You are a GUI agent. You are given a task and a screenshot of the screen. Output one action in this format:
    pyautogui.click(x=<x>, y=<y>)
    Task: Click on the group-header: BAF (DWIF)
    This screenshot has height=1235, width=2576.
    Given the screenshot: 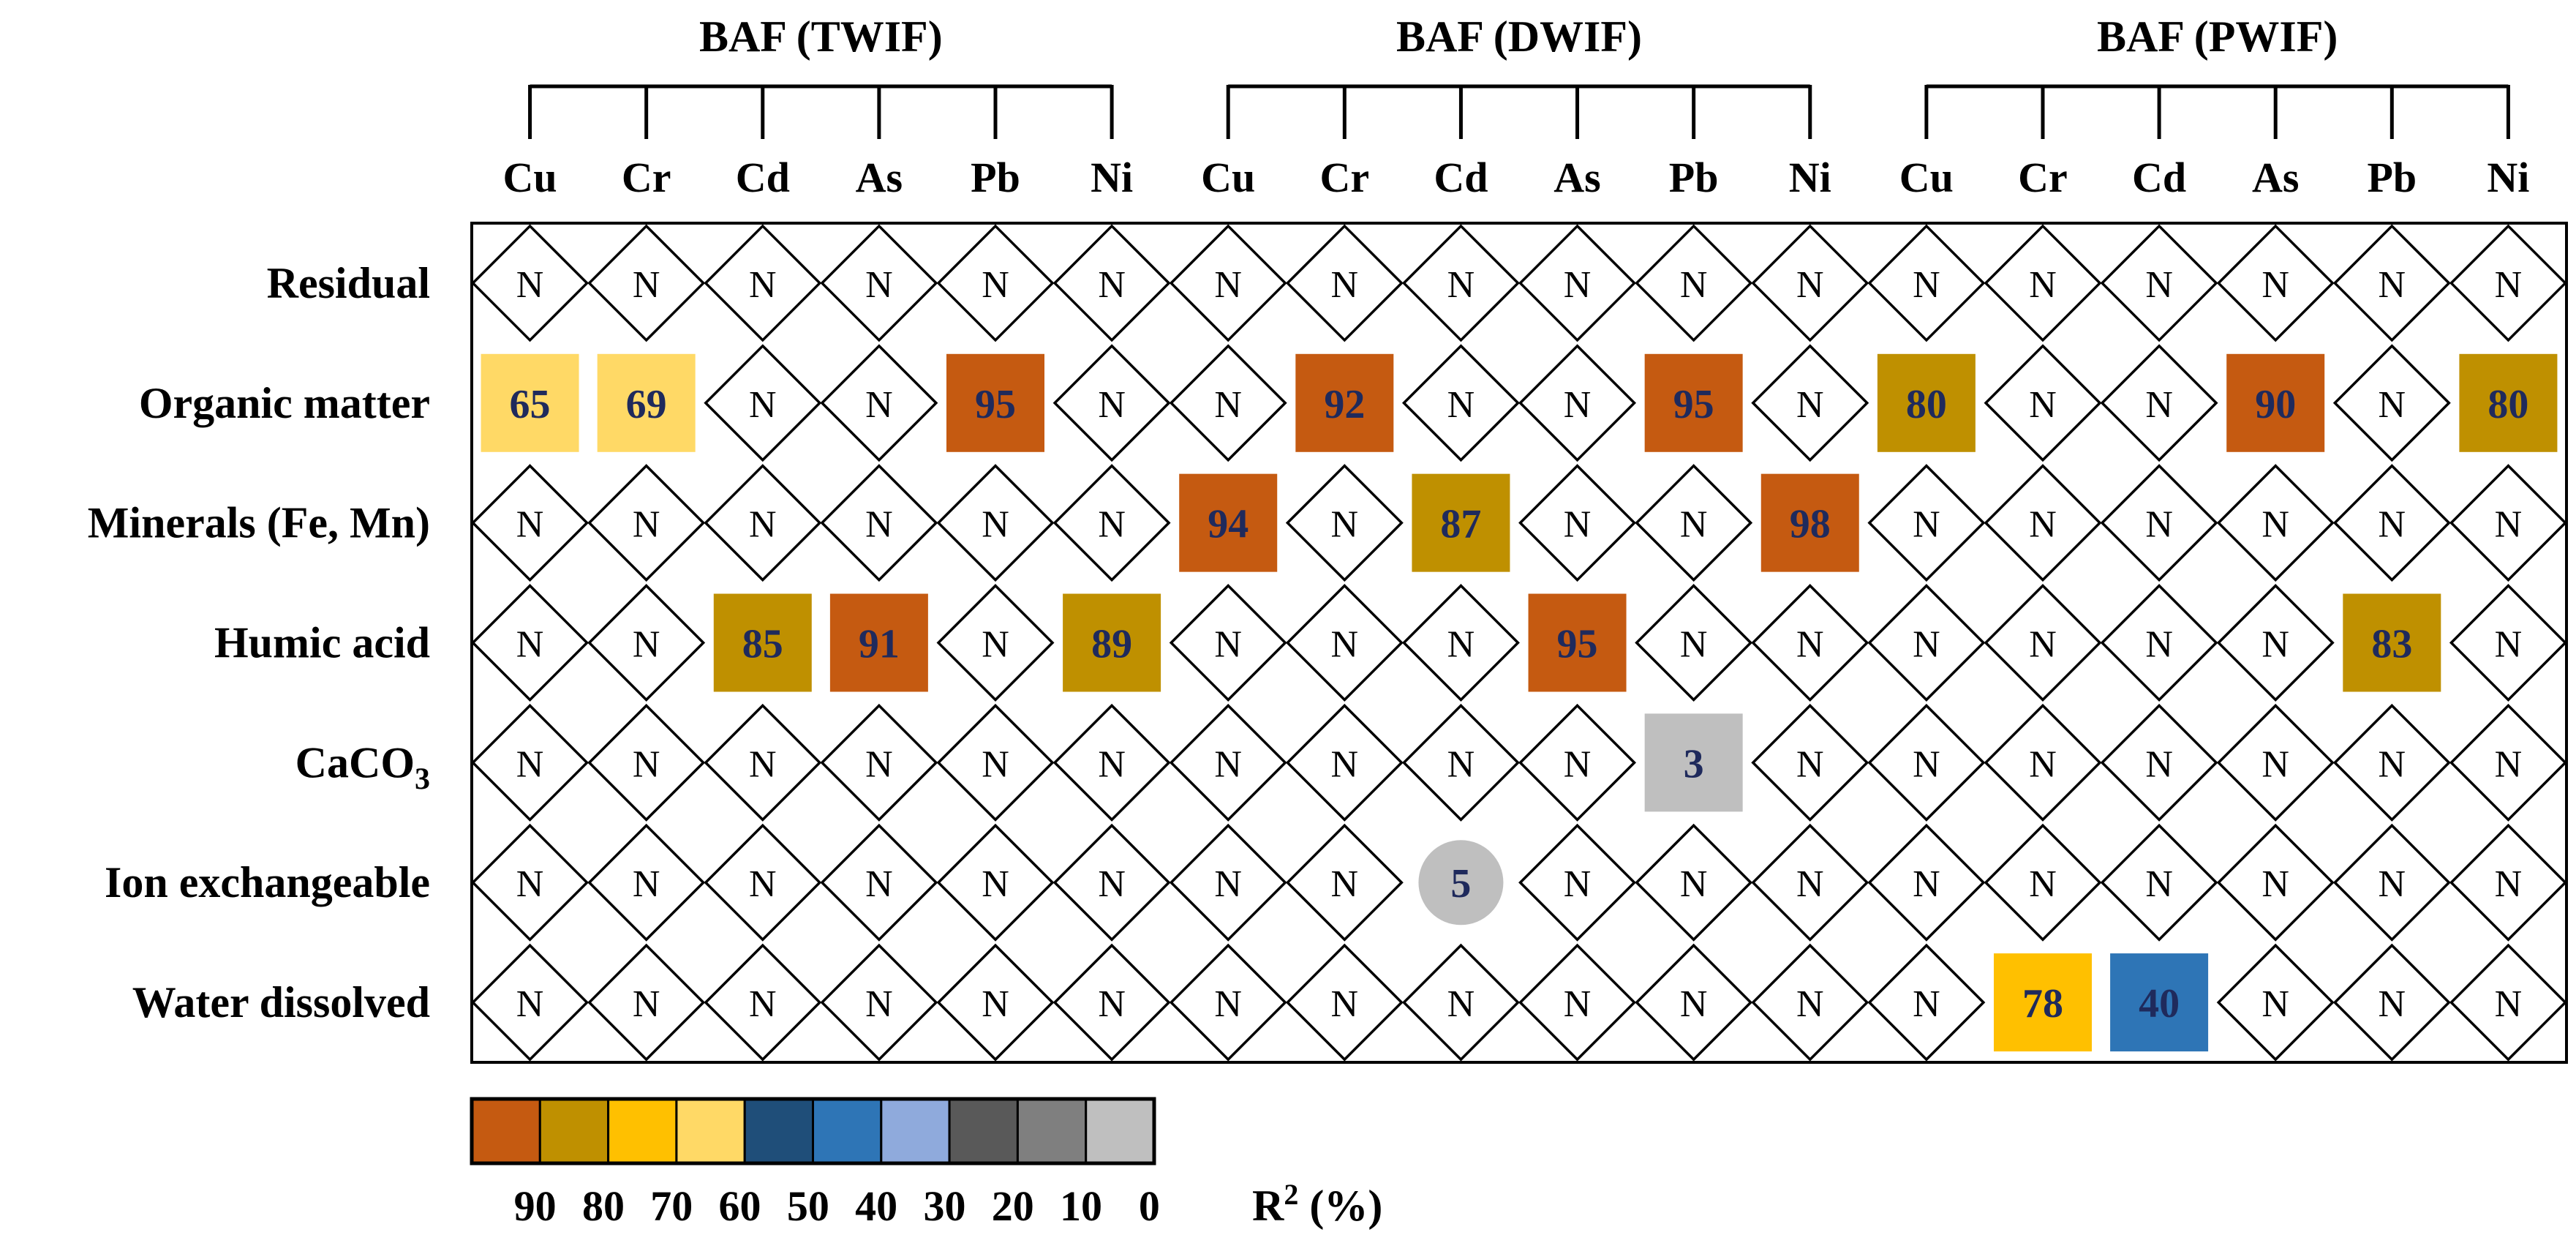 What is the action you would take?
    pyautogui.click(x=1519, y=36)
    